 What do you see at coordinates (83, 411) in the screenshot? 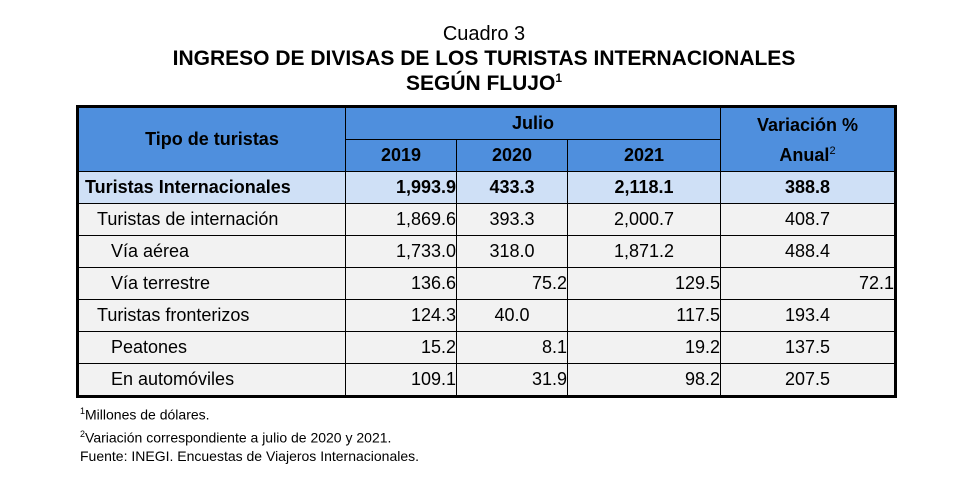
I see `footnote-1-marker: 1` at bounding box center [83, 411].